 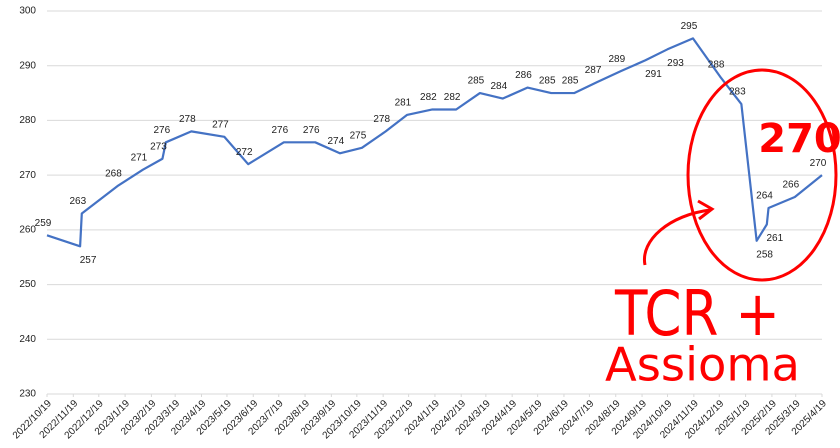 What do you see at coordinates (790, 185) in the screenshot?
I see `data-label: 266` at bounding box center [790, 185].